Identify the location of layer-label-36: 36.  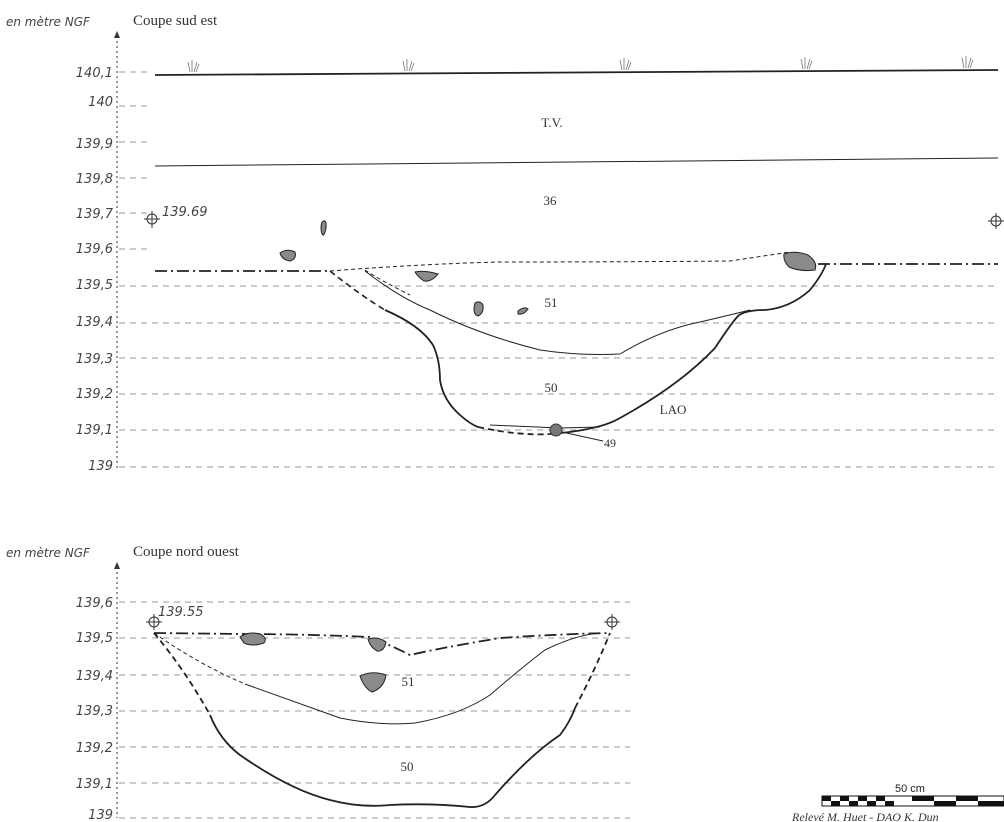
(551, 200).